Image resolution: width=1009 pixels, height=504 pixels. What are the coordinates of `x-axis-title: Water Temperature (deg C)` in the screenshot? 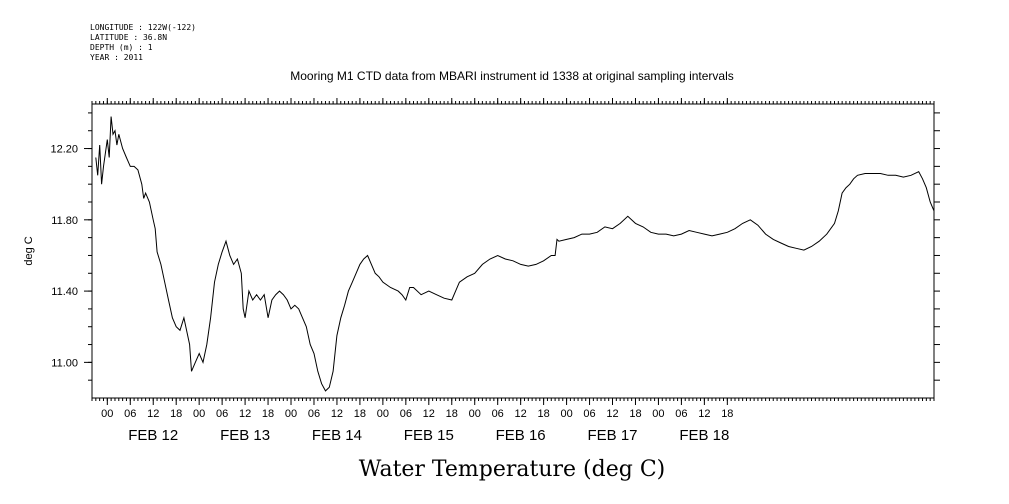 It's located at (512, 469).